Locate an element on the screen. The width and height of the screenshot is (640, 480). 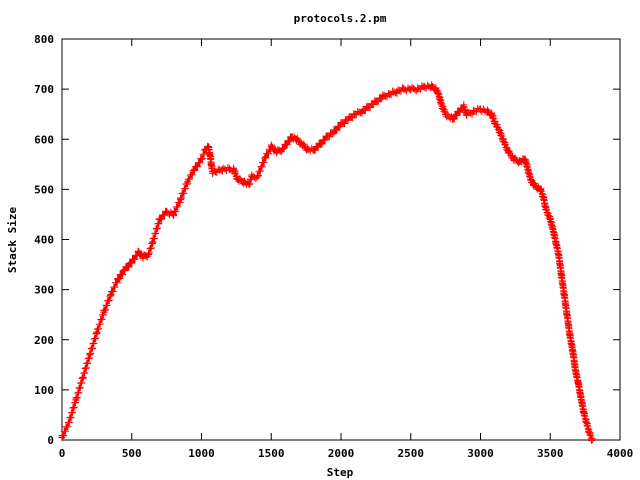
x-tick-label: 500 is located at coordinates (132, 453).